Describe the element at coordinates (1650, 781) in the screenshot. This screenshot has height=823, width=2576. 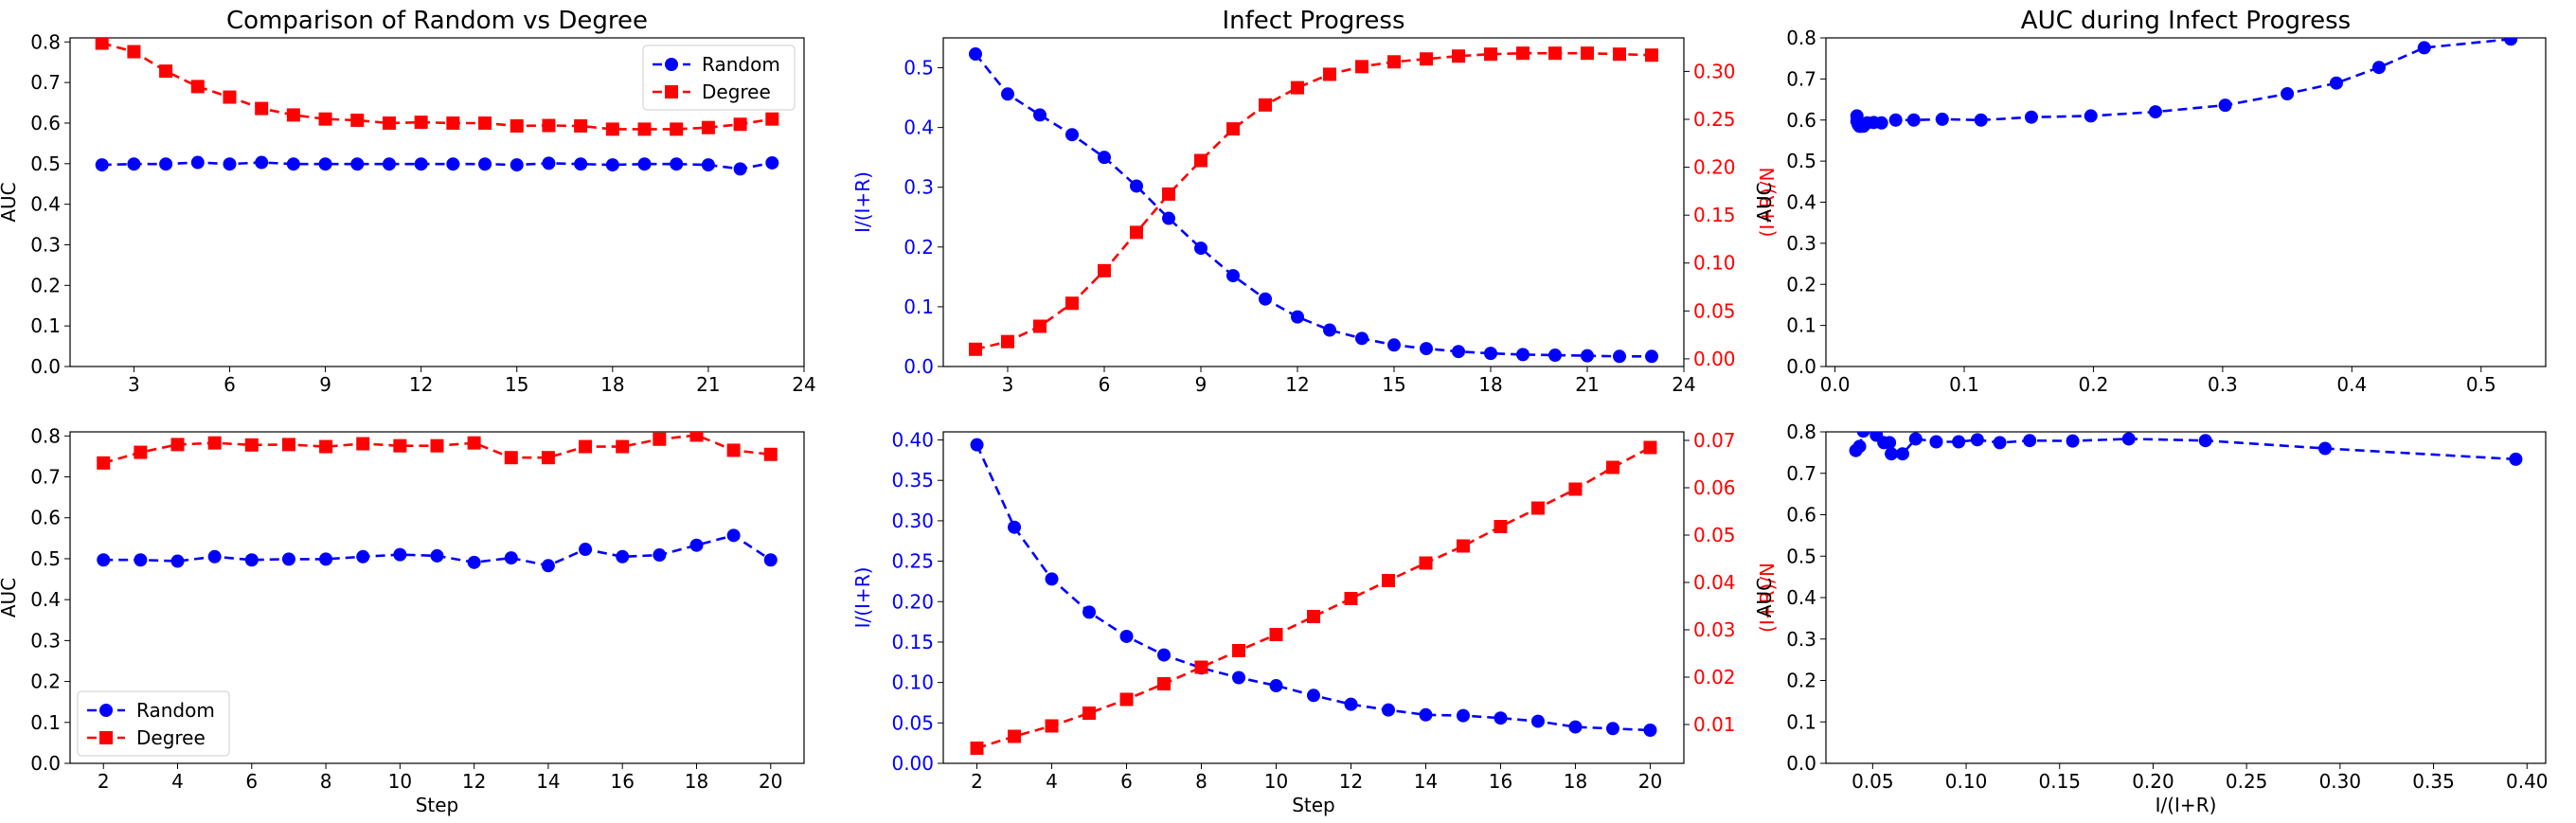
I see `x-tick-label: 20` at that location.